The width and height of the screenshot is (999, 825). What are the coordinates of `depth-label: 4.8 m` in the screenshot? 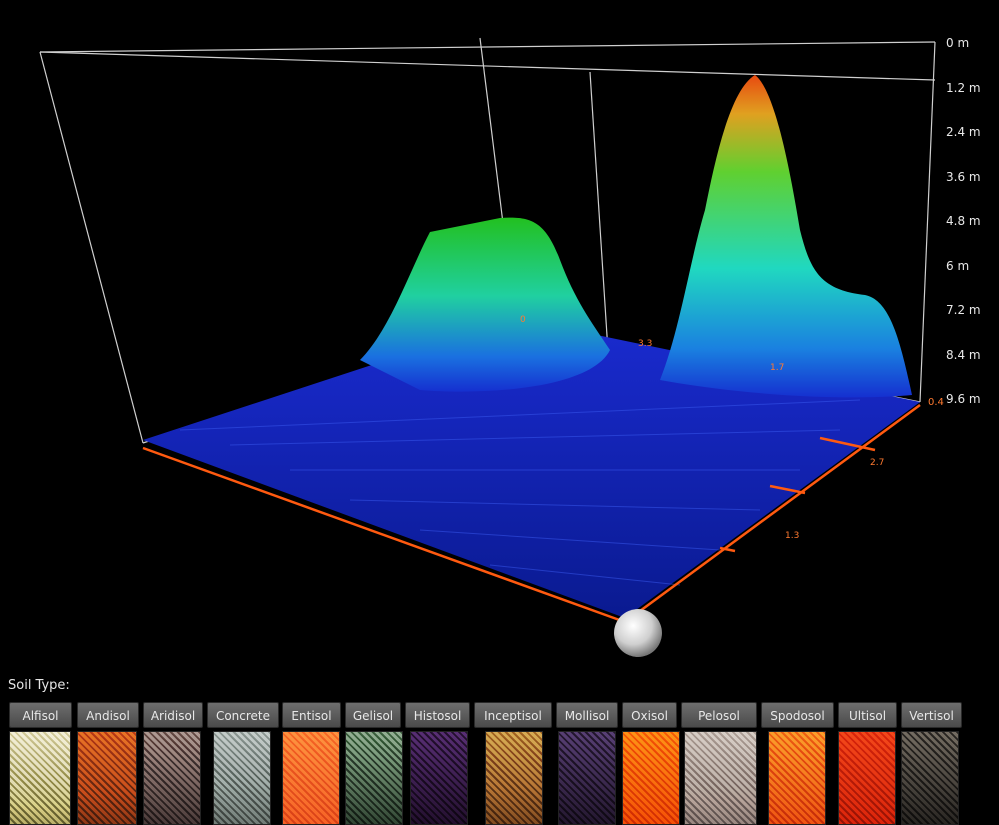 It's located at (963, 221).